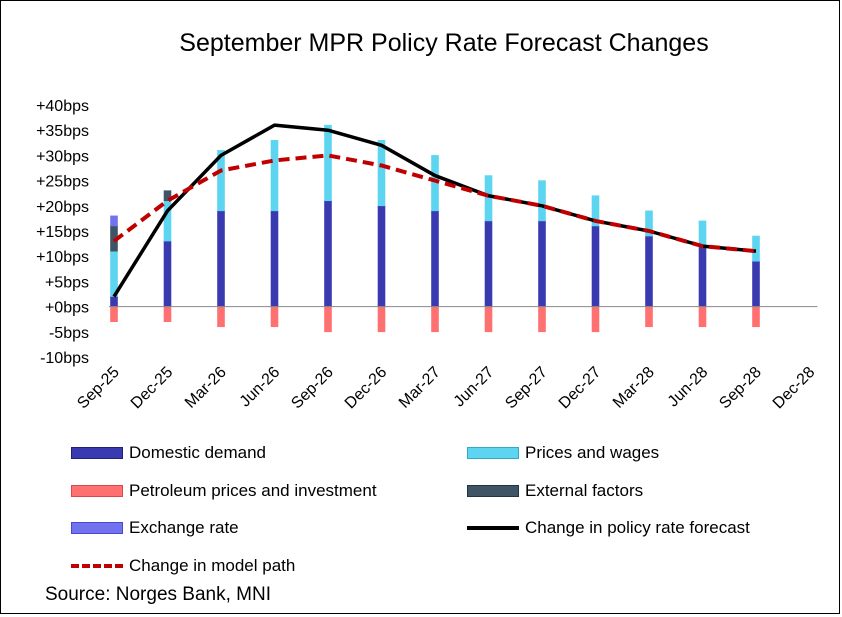 The image size is (842, 617). Describe the element at coordinates (67, 308) in the screenshot. I see `y-tick-label: +0bps` at that location.